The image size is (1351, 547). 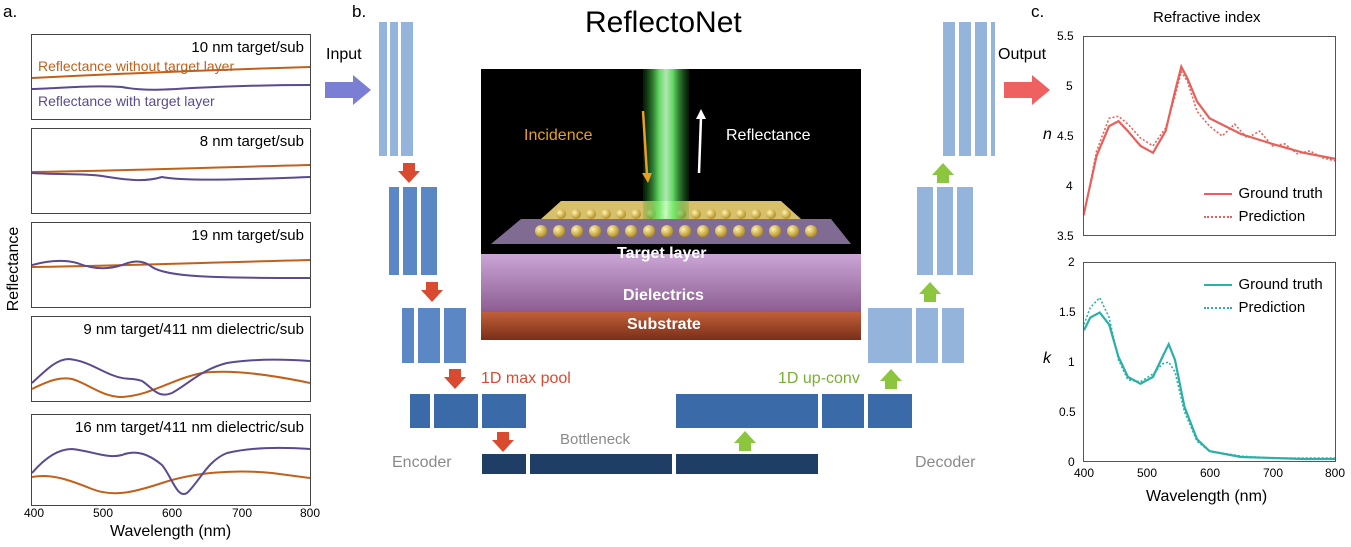 I want to click on bottleneck-label: Bottleneck, so click(x=595, y=439).